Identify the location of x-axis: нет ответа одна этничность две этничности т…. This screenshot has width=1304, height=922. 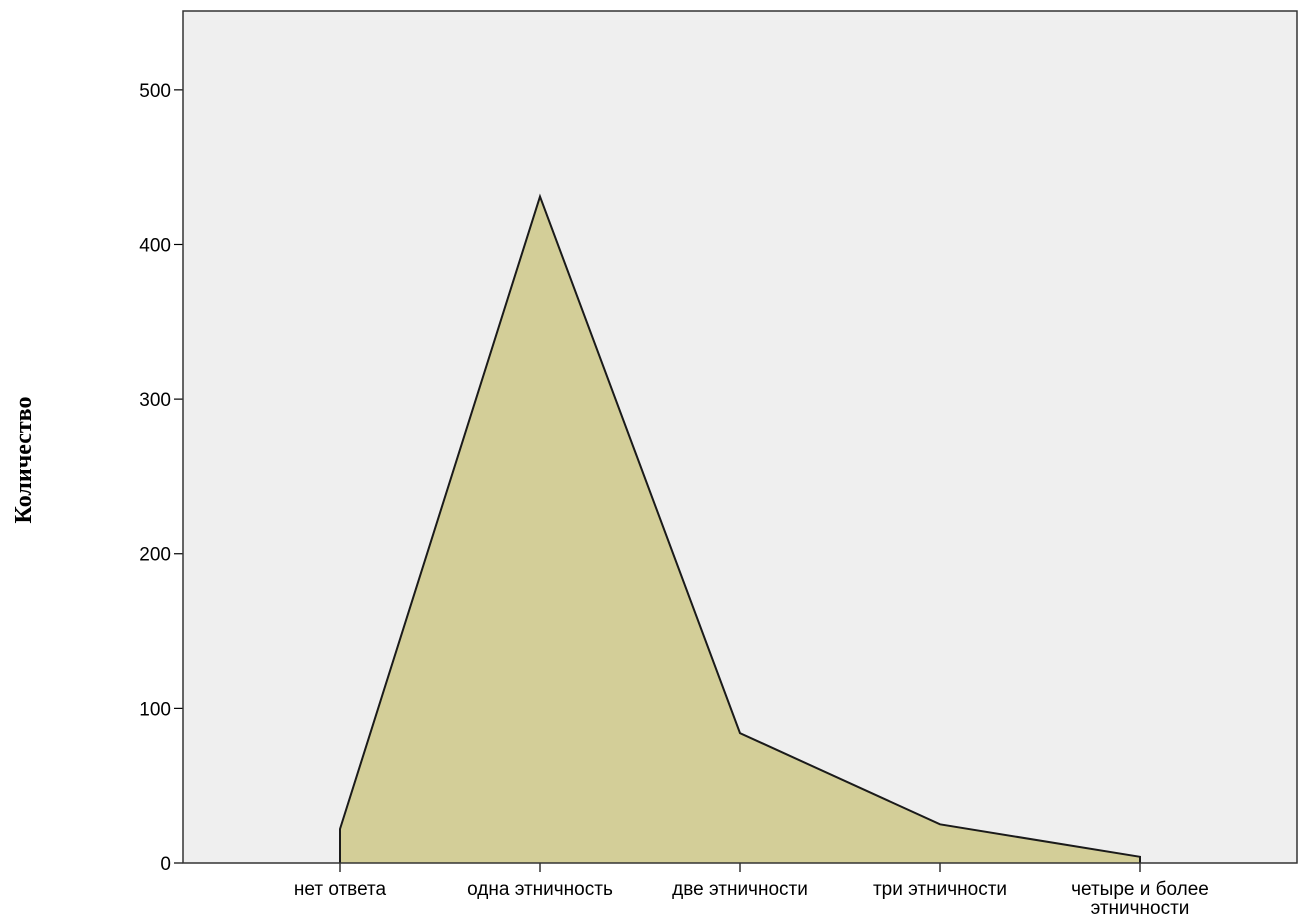
(751, 891).